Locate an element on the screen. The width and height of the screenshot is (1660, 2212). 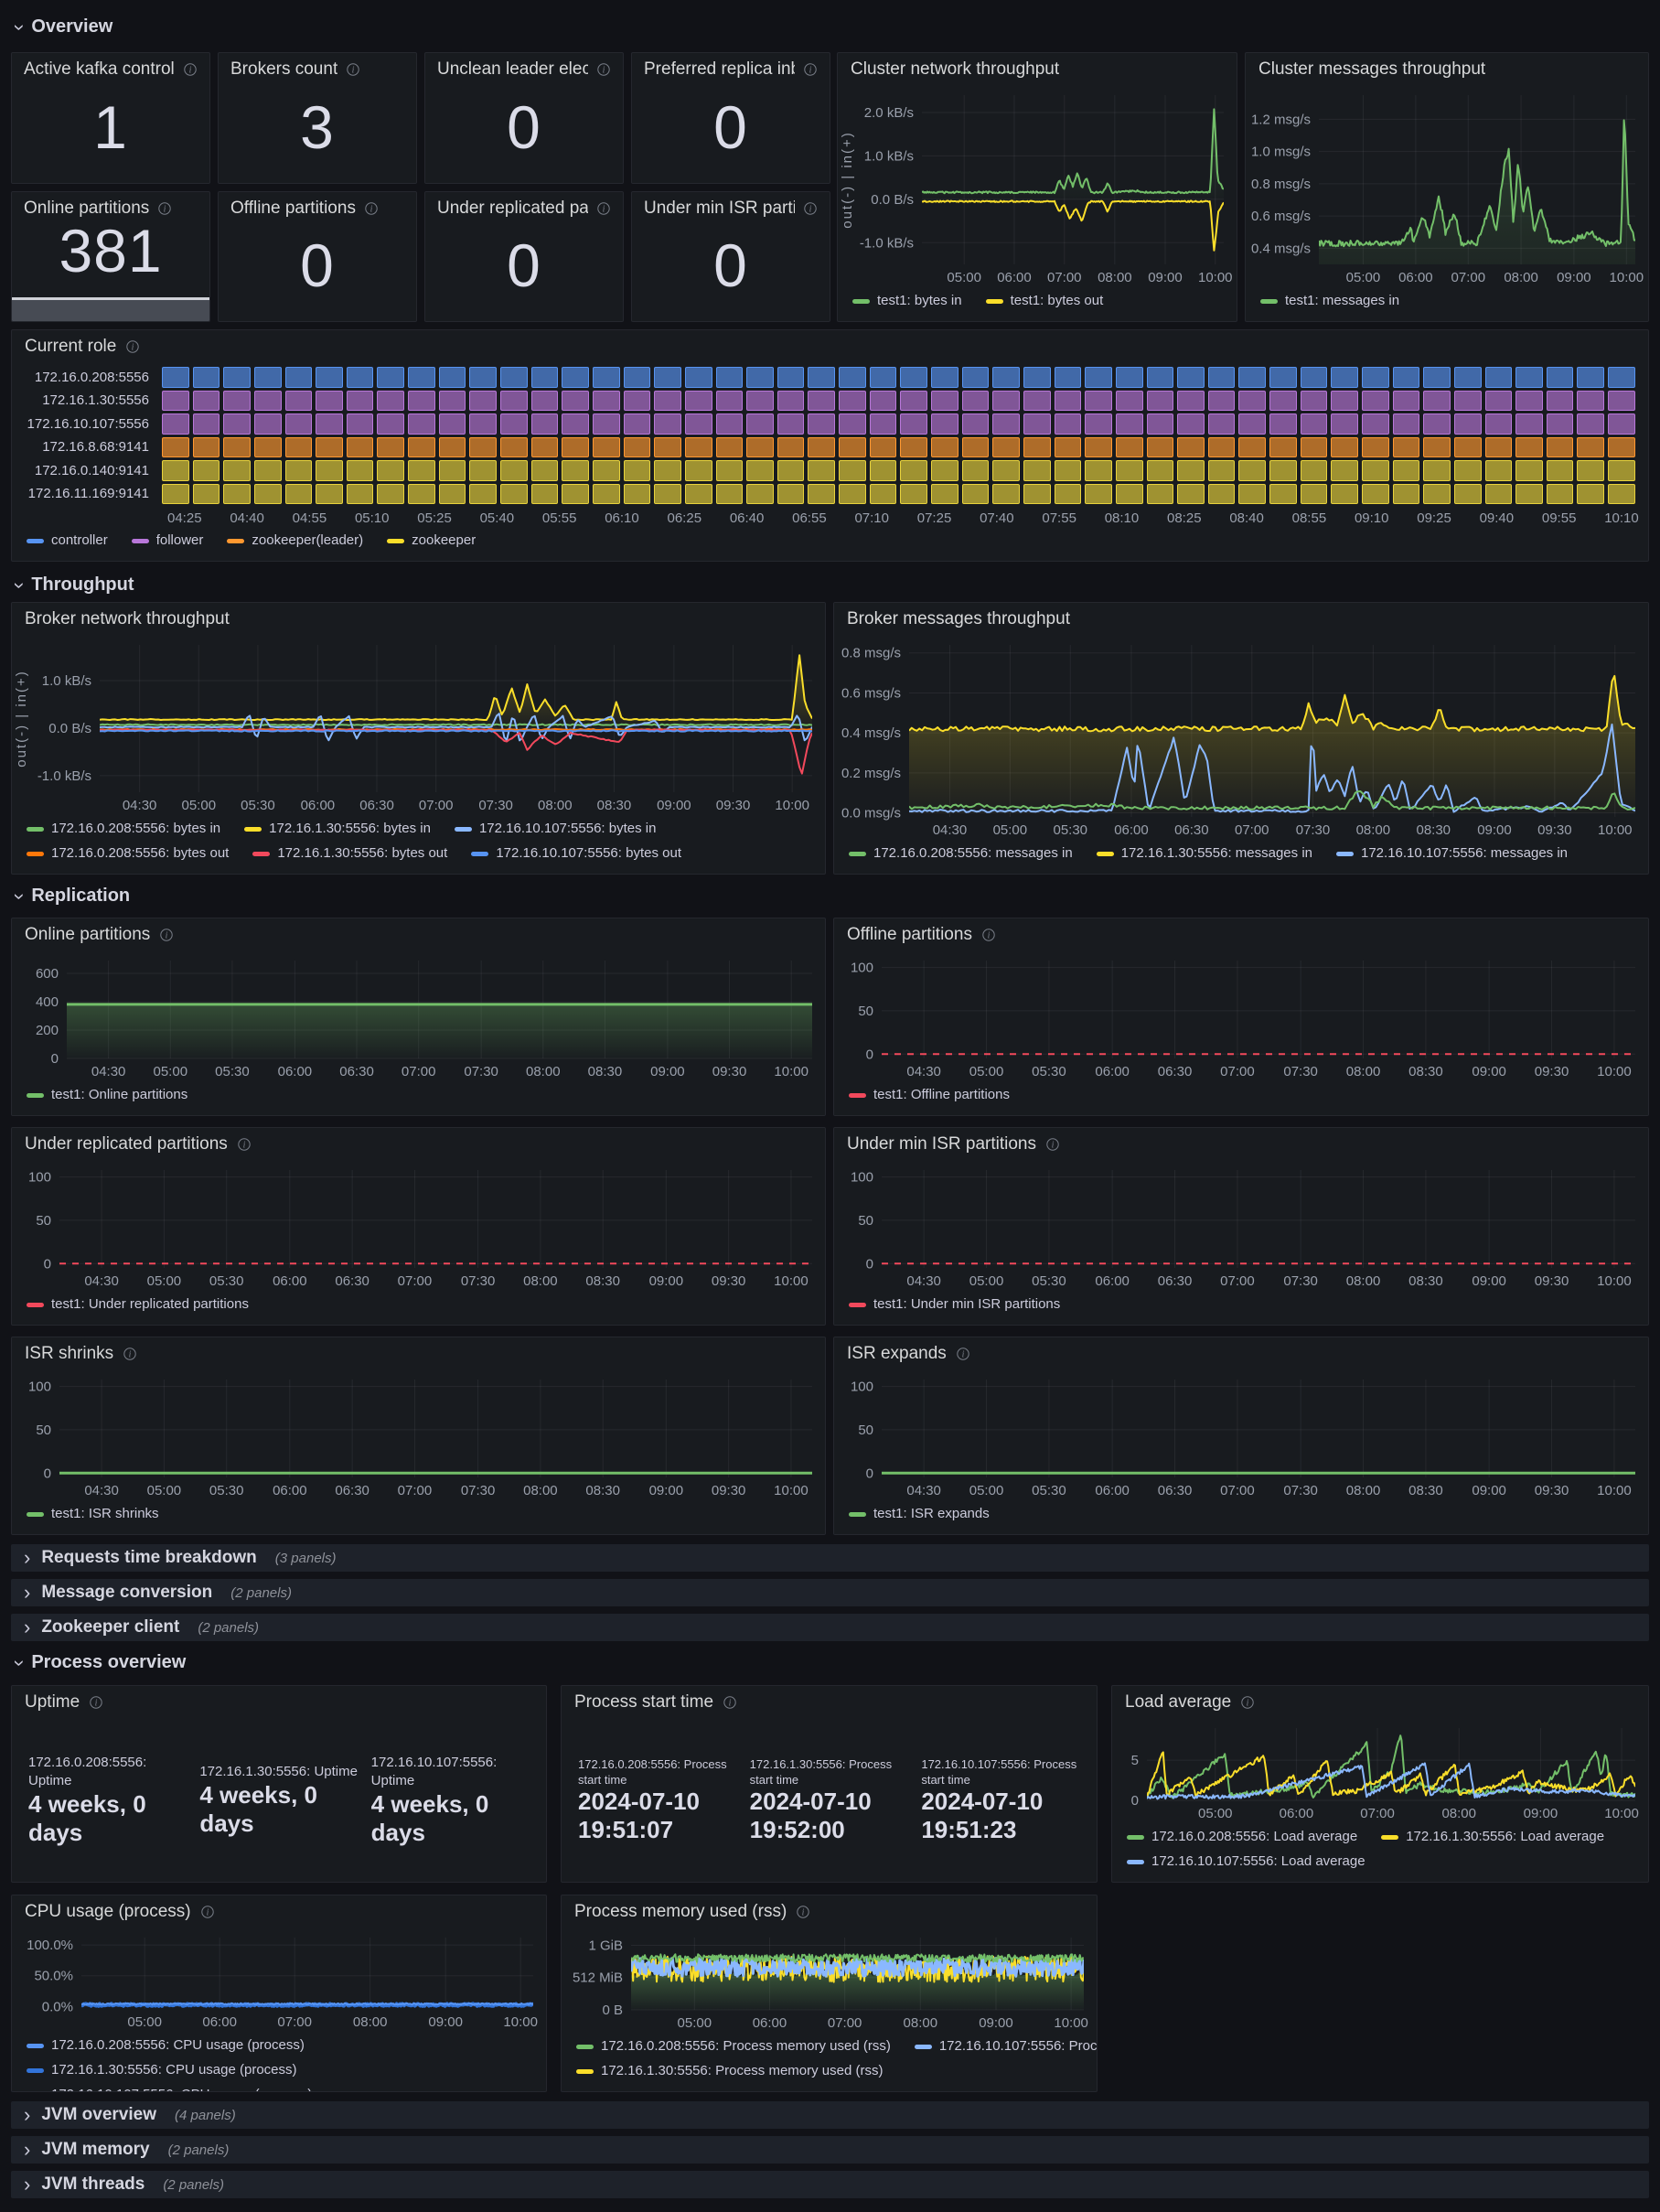
section-replication: › Replication is located at coordinates (70, 896).